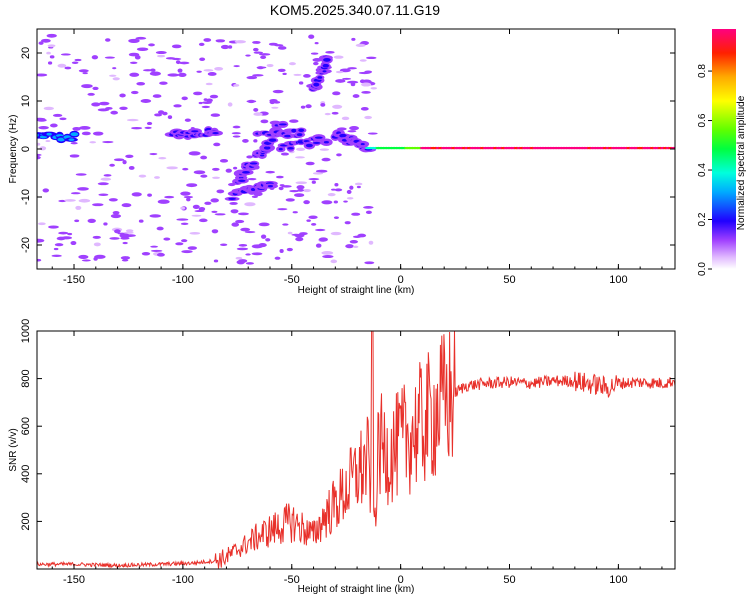 The image size is (750, 600). I want to click on spectrogram-x-tick-label: -50, so click(292, 280).